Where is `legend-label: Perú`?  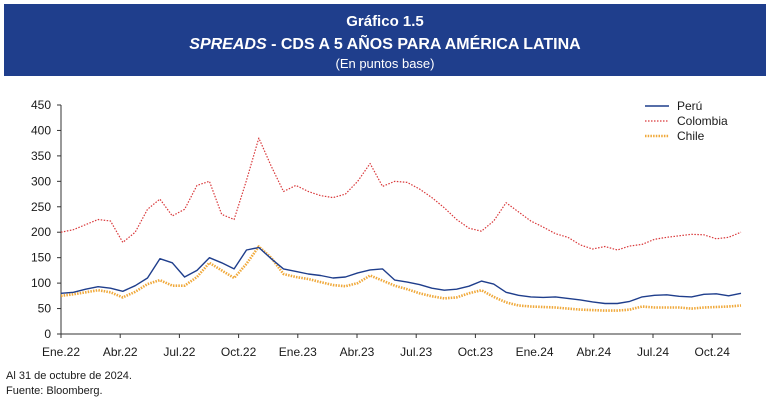 legend-label: Perú is located at coordinates (689, 106).